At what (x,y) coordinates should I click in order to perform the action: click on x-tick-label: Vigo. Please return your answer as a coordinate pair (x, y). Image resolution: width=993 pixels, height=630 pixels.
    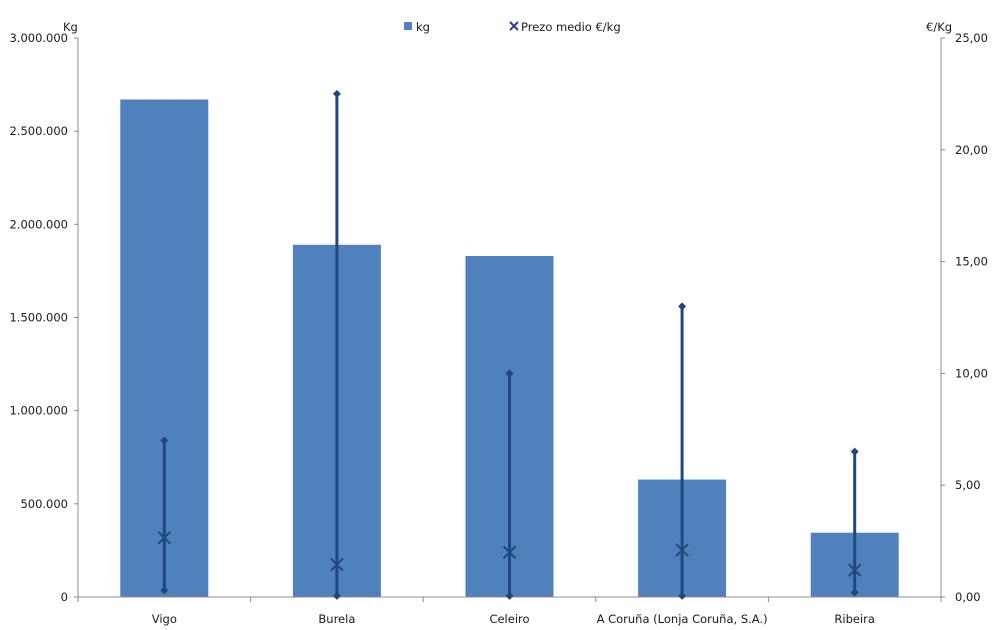
    Looking at the image, I should click on (164, 619).